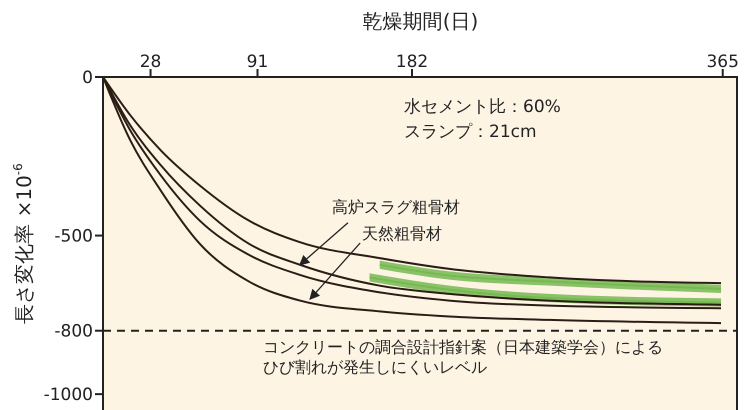  What do you see at coordinates (73, 236) in the screenshot?
I see `y-tick-label: -500` at bounding box center [73, 236].